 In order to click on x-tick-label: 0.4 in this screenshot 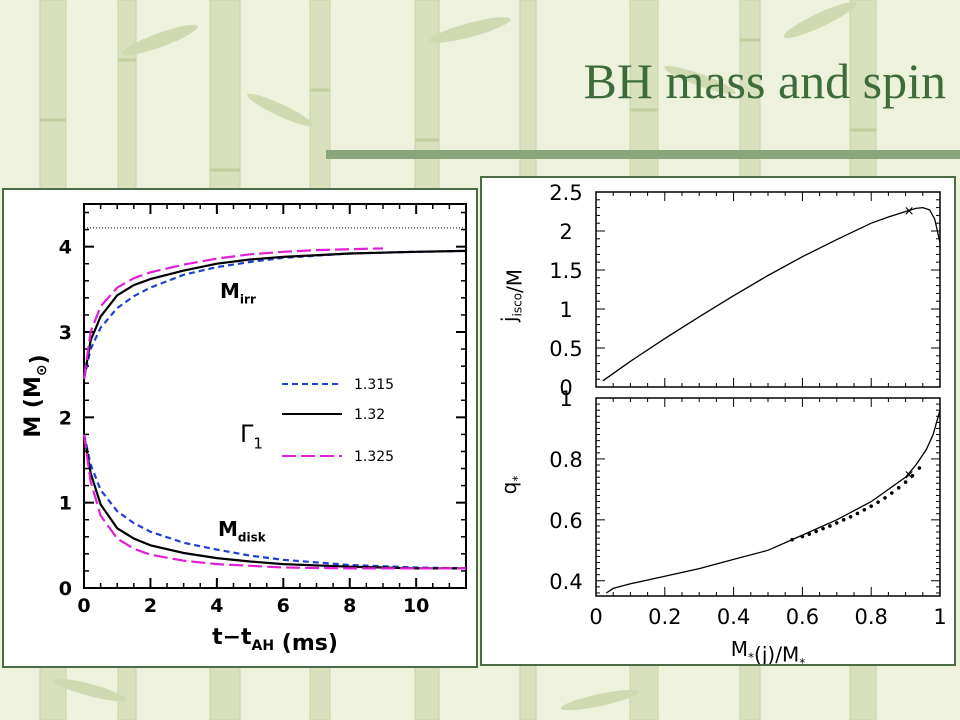, I will do `click(733, 617)`.